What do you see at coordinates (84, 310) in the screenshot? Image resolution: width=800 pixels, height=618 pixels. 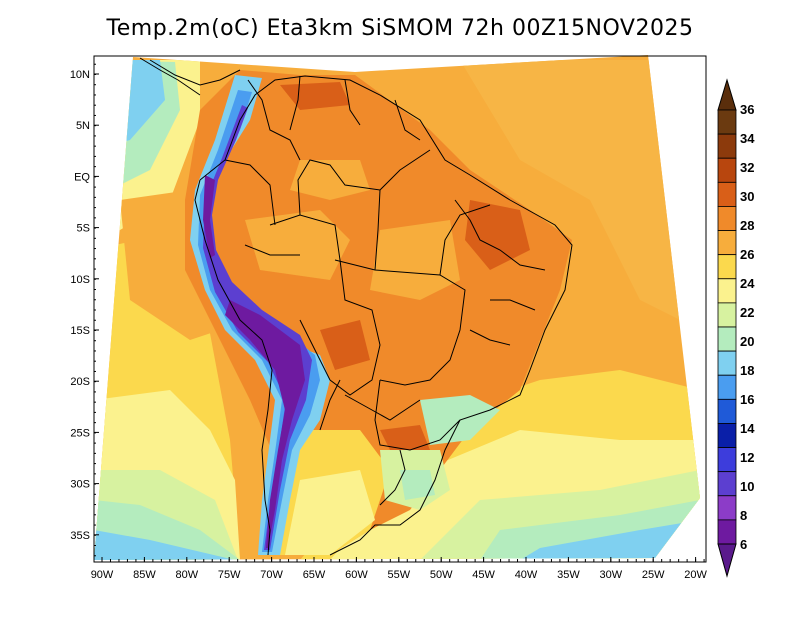 I see `latitude-axis: 10N 5N EQ 5S 10S 15S 20S 25S 30S 35S` at bounding box center [84, 310].